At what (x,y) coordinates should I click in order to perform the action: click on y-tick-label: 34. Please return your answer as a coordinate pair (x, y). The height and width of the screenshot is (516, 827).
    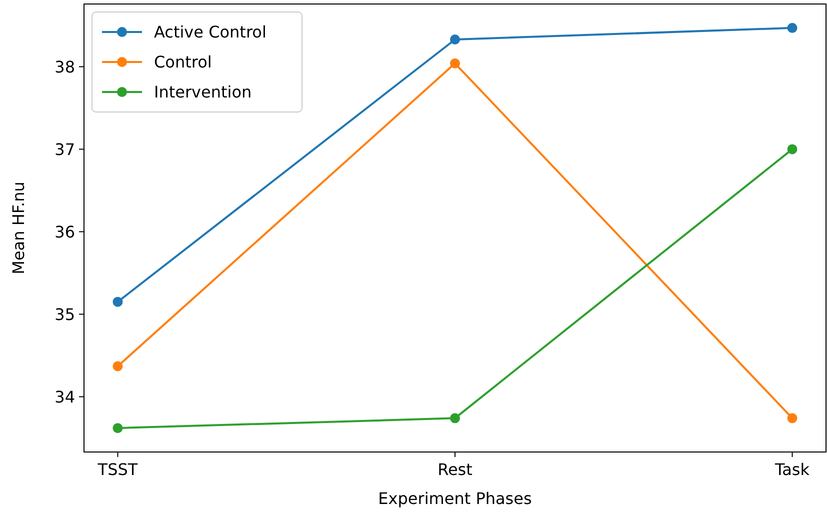
    Looking at the image, I should click on (64, 396).